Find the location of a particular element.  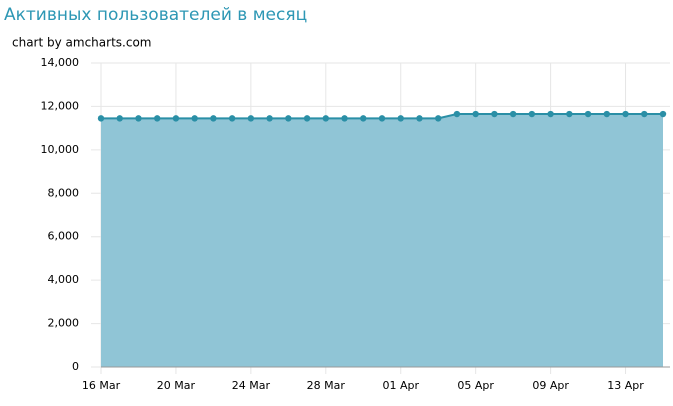

x-tick-label: 01 Apr is located at coordinates (400, 385).